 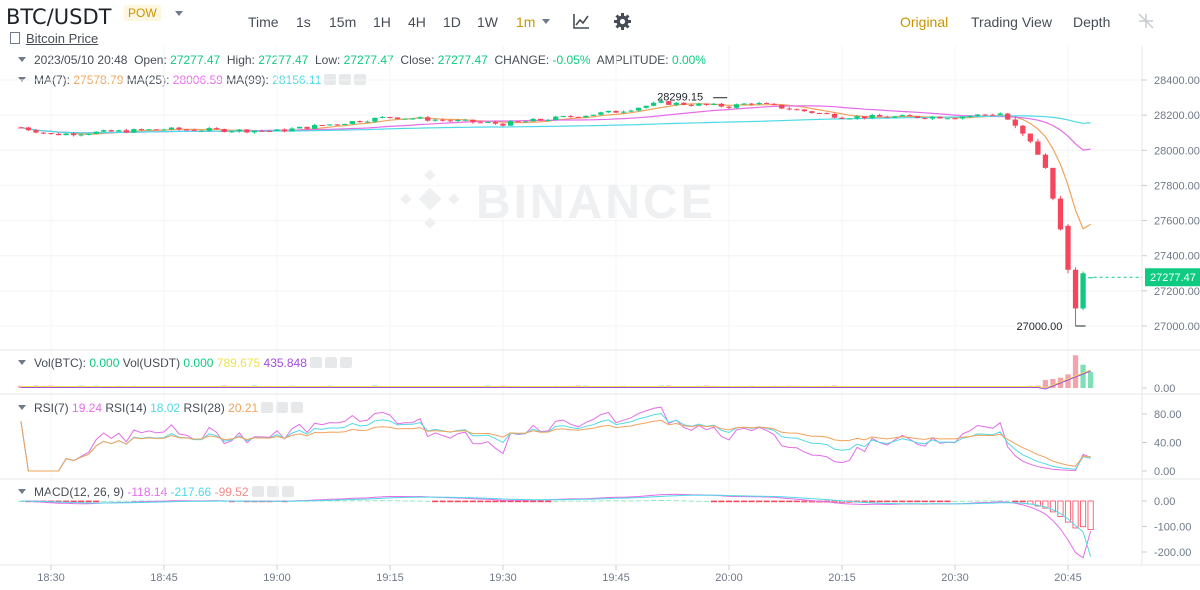 What do you see at coordinates (842, 578) in the screenshot?
I see `time-tick-label: 20:15` at bounding box center [842, 578].